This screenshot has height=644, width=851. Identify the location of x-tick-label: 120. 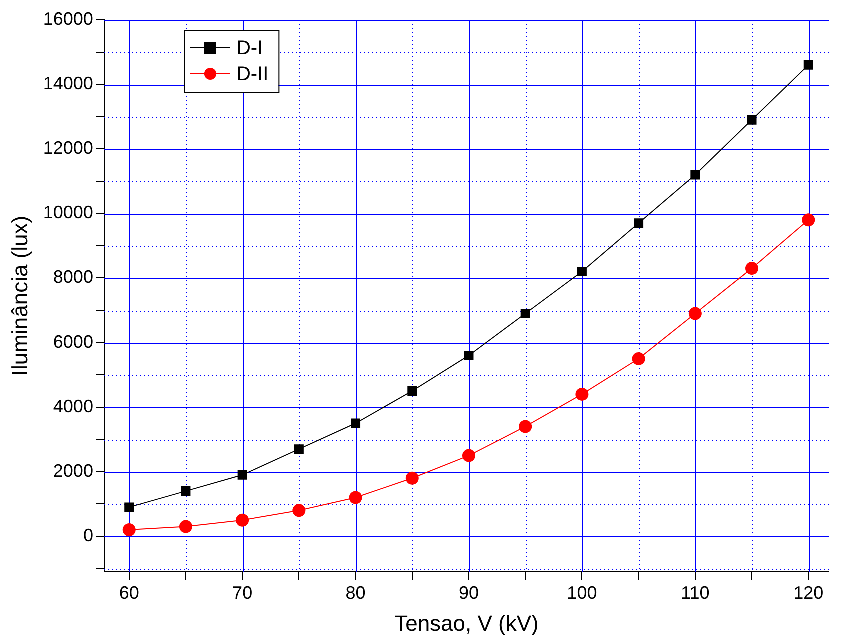
(809, 592).